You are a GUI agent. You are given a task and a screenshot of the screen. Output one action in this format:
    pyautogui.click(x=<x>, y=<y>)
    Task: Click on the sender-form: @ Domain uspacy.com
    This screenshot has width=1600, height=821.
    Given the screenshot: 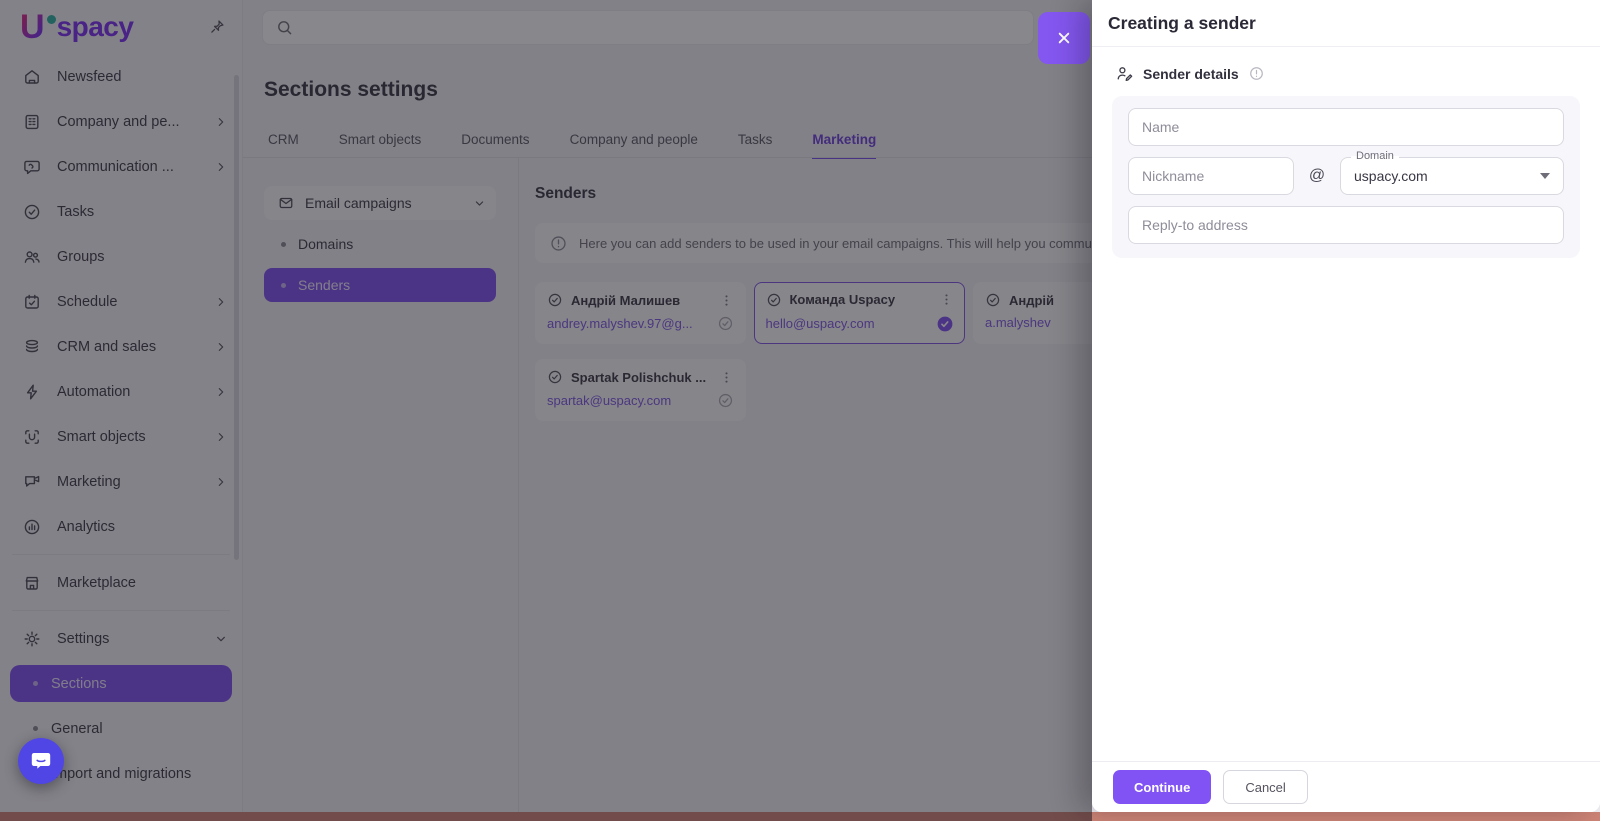 What is the action you would take?
    pyautogui.click(x=1346, y=177)
    